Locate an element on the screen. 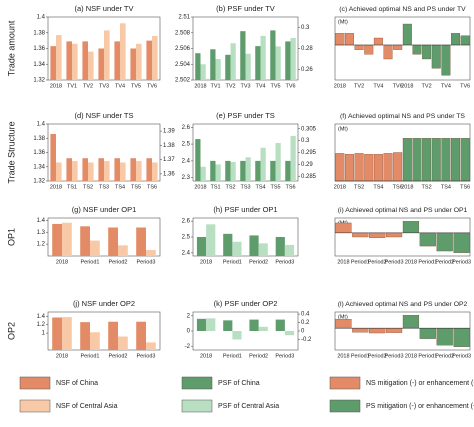  x-tick-label: TV1 is located at coordinates (215, 86).